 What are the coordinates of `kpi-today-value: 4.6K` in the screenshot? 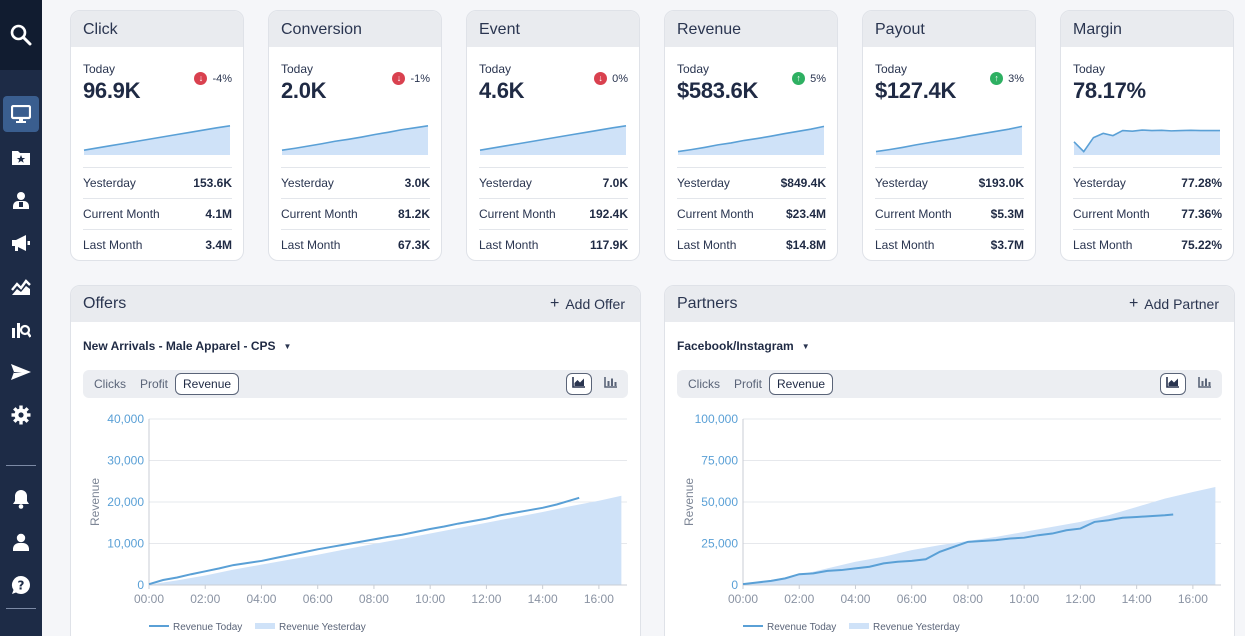 It's located at (502, 90).